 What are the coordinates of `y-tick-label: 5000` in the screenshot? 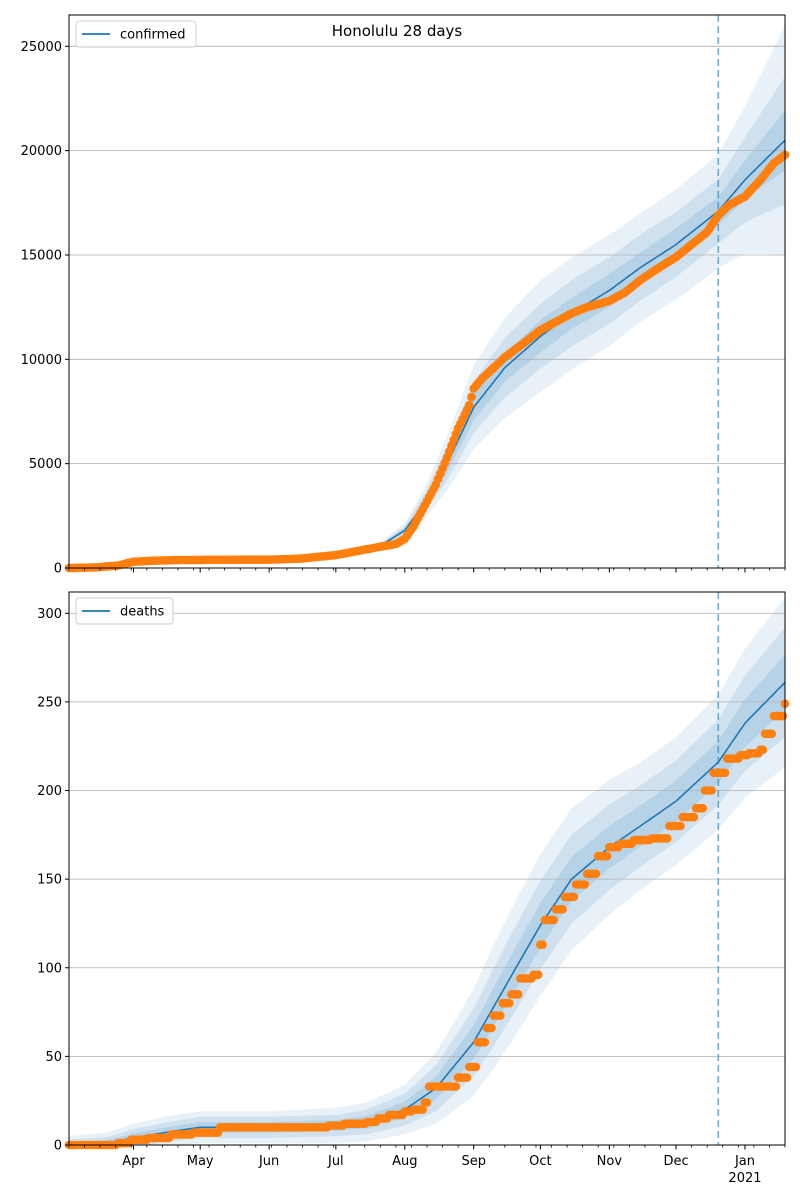 It's located at (45, 464).